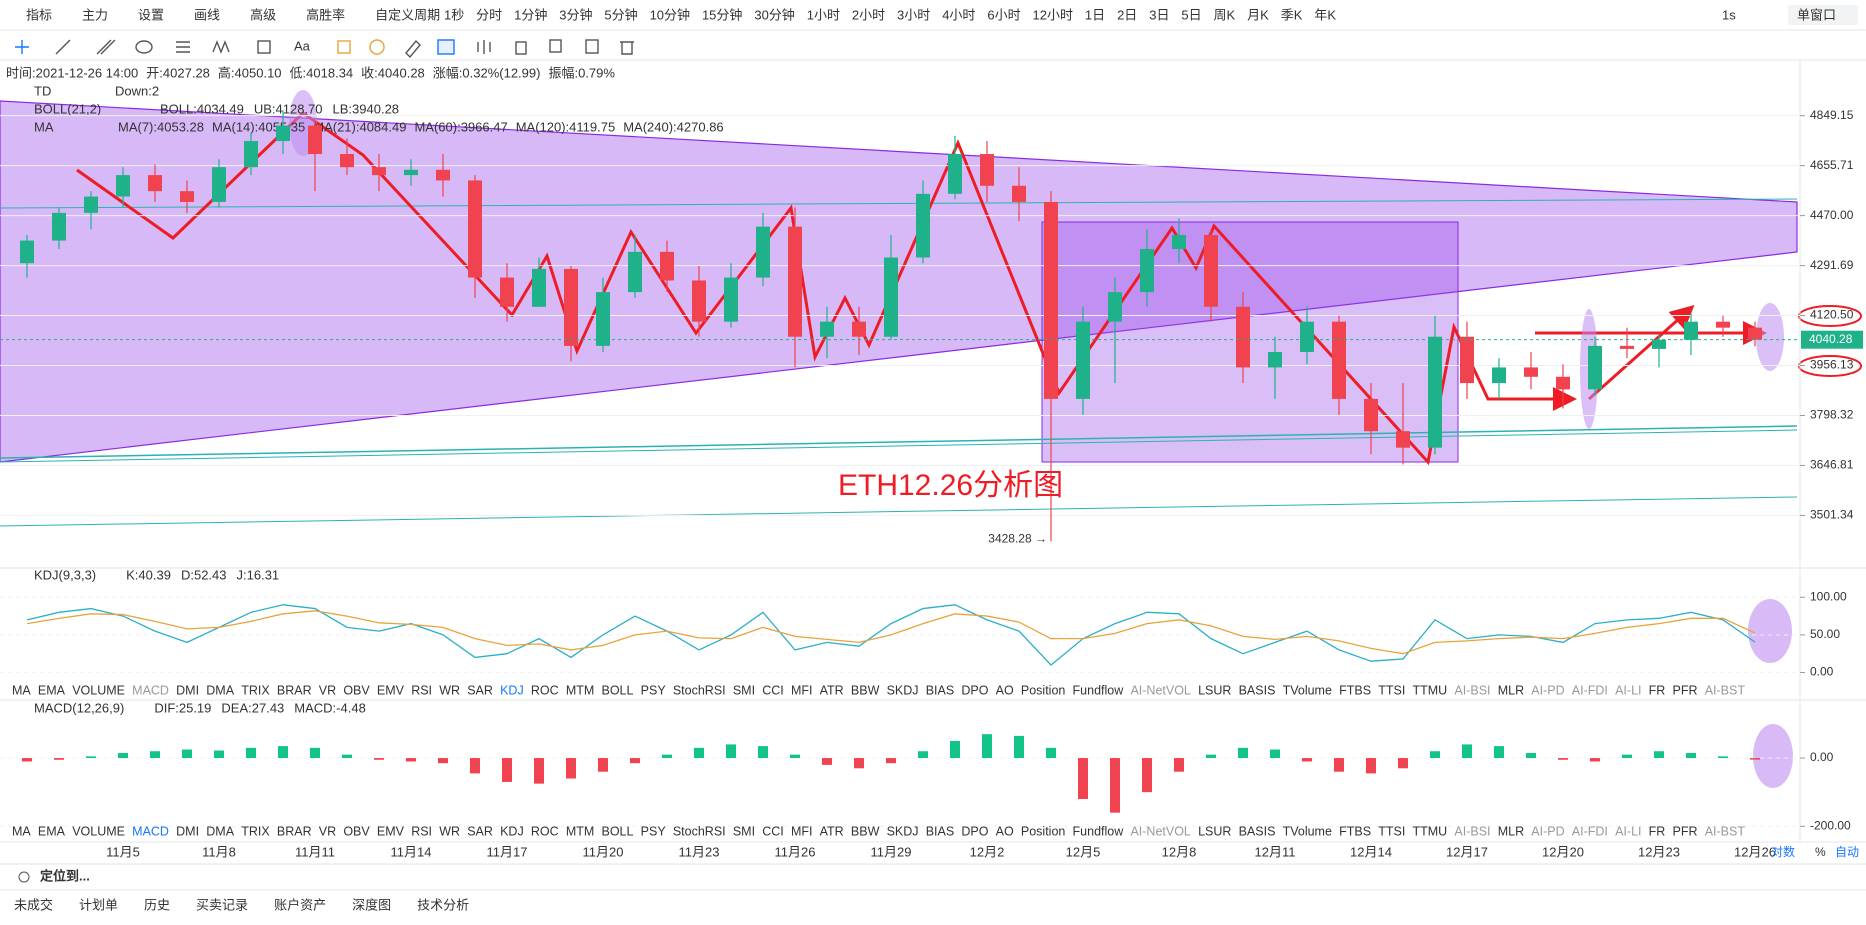 The width and height of the screenshot is (1866, 925). Describe the element at coordinates (1191, 14) in the screenshot. I see `period-button: 5日` at that location.